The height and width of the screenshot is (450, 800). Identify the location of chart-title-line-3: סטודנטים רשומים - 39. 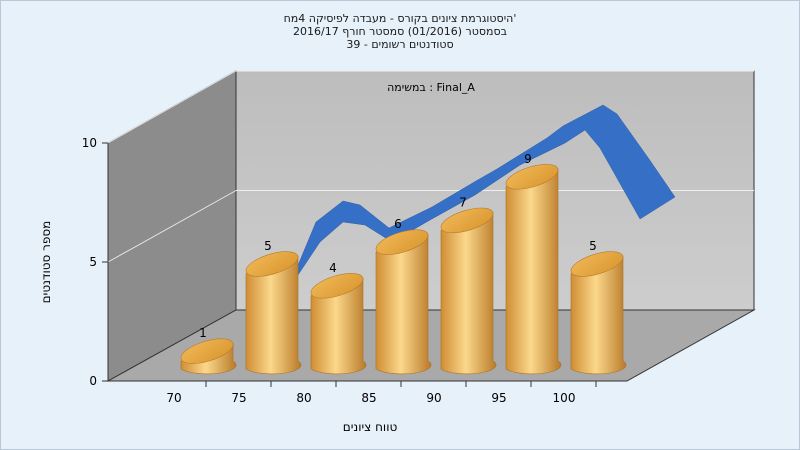
(400, 44).